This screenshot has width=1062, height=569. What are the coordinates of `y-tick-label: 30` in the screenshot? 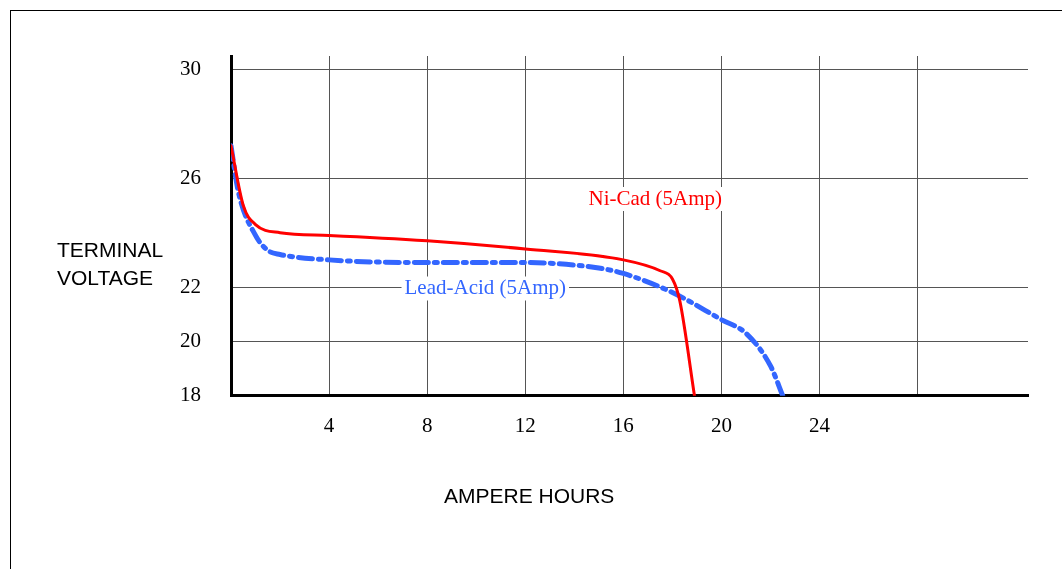 It's located at (190, 68).